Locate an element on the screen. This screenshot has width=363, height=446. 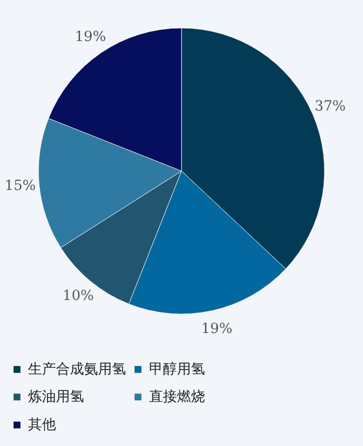
legend-label: 生产合成氨用氢 is located at coordinates (77, 369).